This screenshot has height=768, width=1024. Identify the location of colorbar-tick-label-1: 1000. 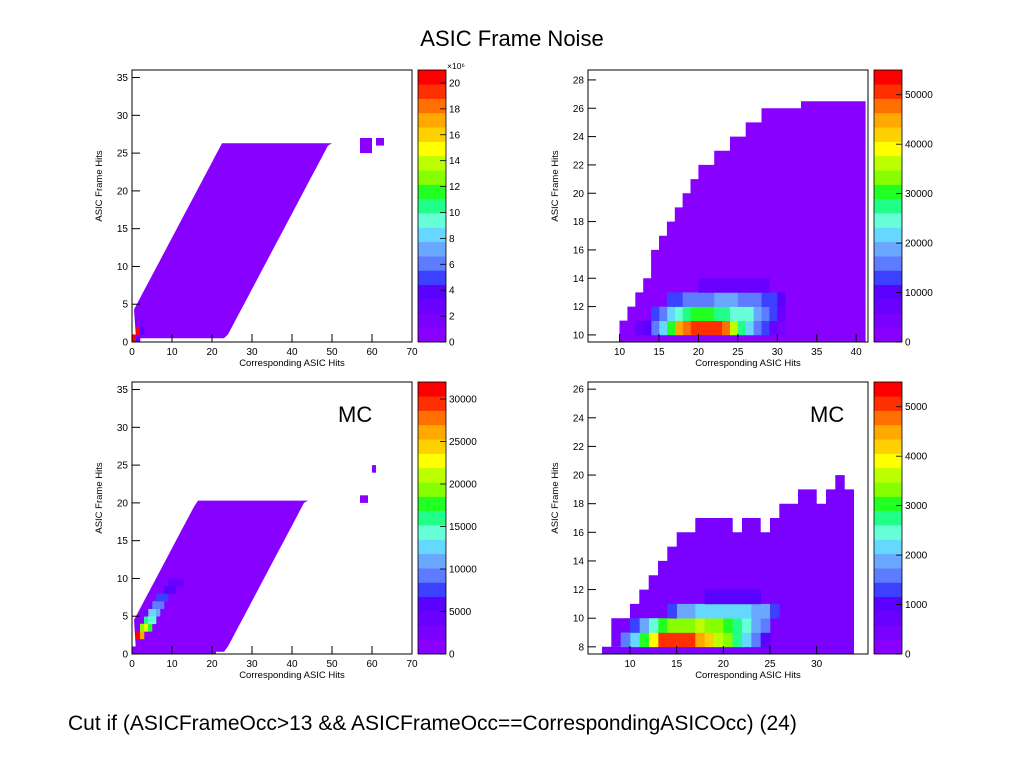
(916, 605).